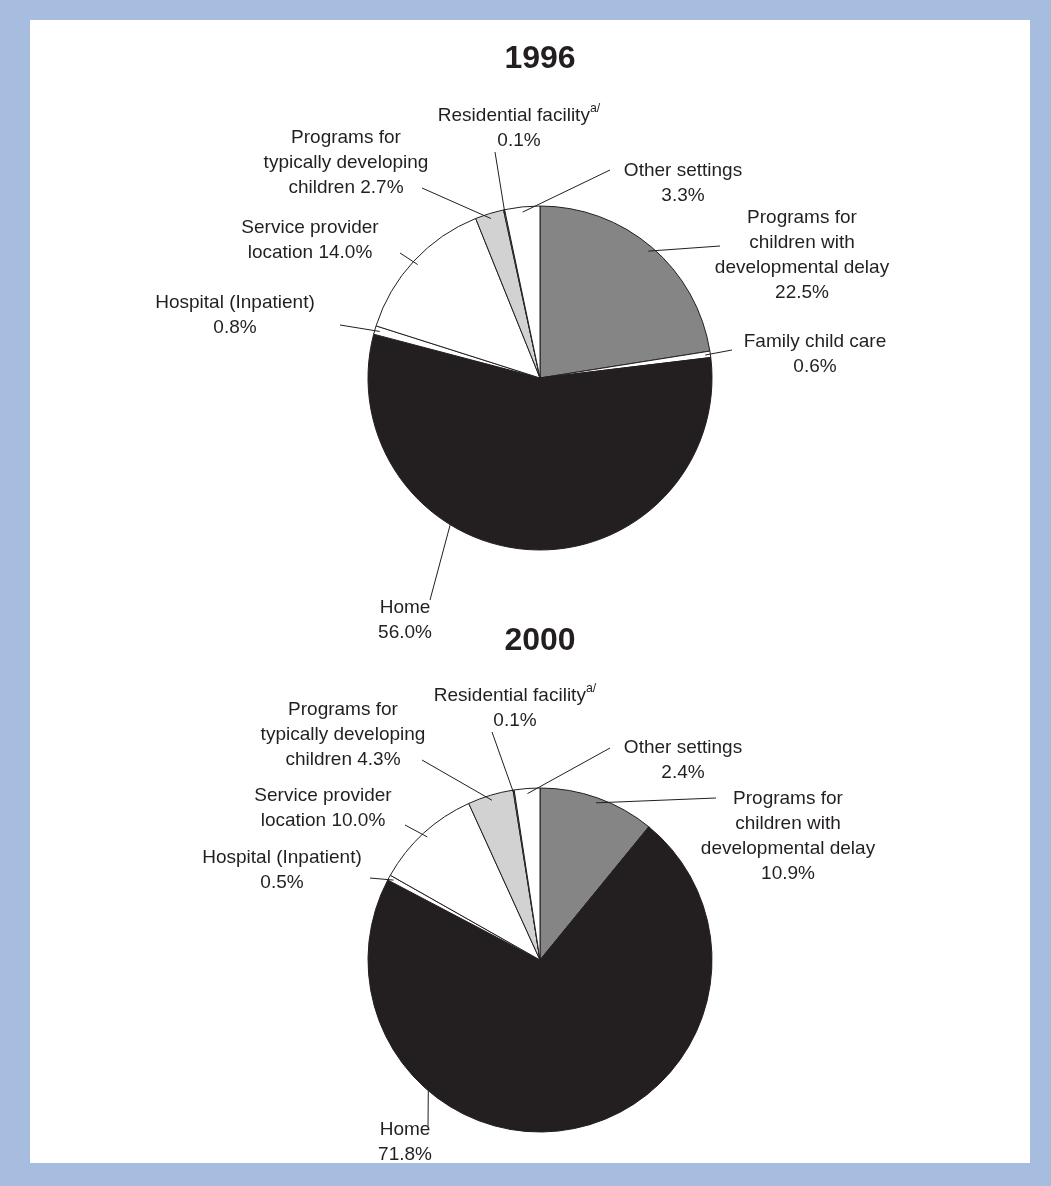  Describe the element at coordinates (683, 771) in the screenshot. I see `data-label: 2.4%` at that location.